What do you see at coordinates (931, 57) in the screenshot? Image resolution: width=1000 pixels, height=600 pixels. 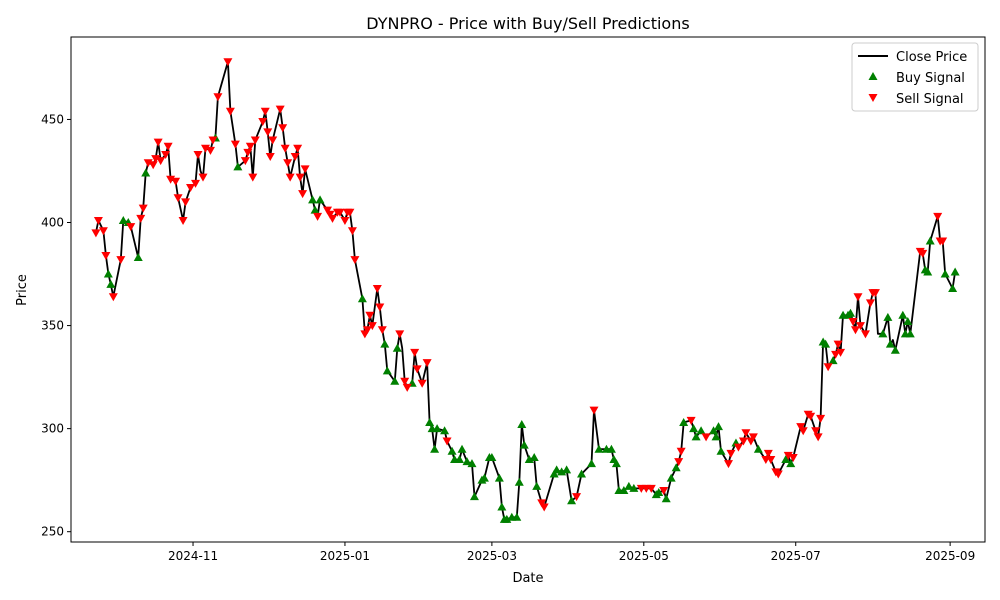 I see `legend-item-close: Close Price` at bounding box center [931, 57].